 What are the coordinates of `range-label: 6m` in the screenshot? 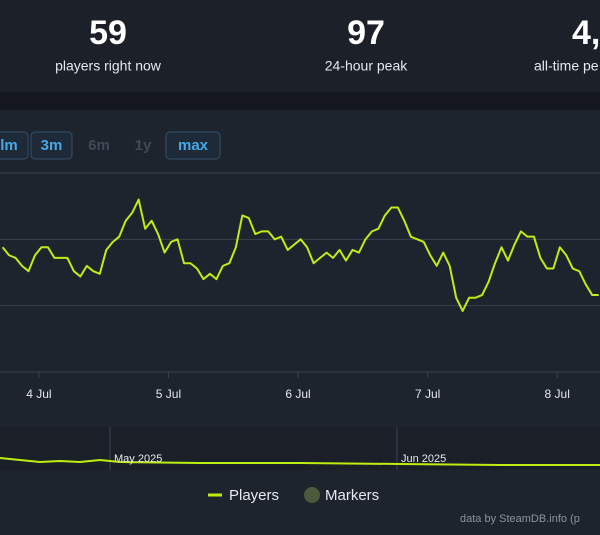 It's located at (99, 145).